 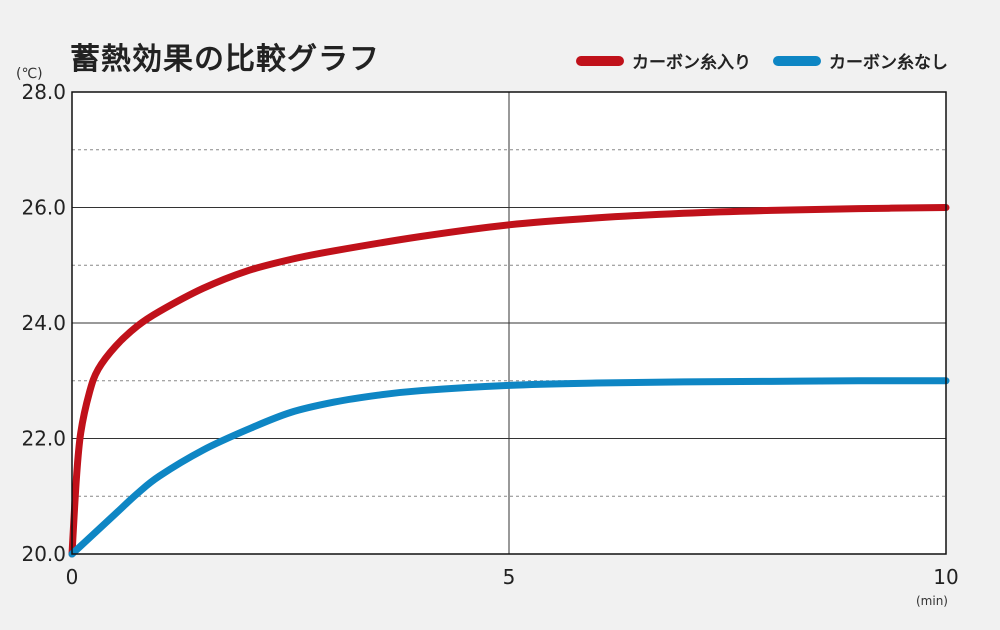 What do you see at coordinates (29, 74) in the screenshot?
I see `y-axis-unit: (℃)` at bounding box center [29, 74].